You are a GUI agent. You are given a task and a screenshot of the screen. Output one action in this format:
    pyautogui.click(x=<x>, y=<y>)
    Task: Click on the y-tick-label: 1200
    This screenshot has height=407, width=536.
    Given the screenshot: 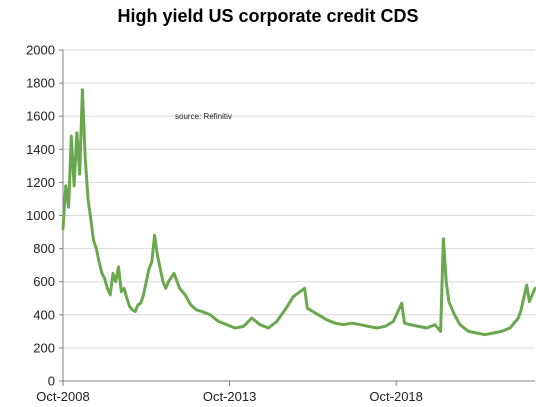 What is the action you would take?
    pyautogui.click(x=40, y=182)
    